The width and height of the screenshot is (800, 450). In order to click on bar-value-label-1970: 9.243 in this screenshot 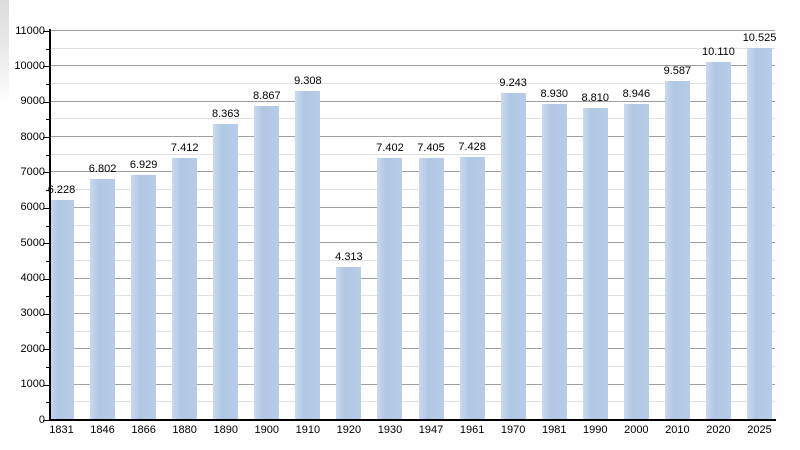, I will do `click(513, 83)`.